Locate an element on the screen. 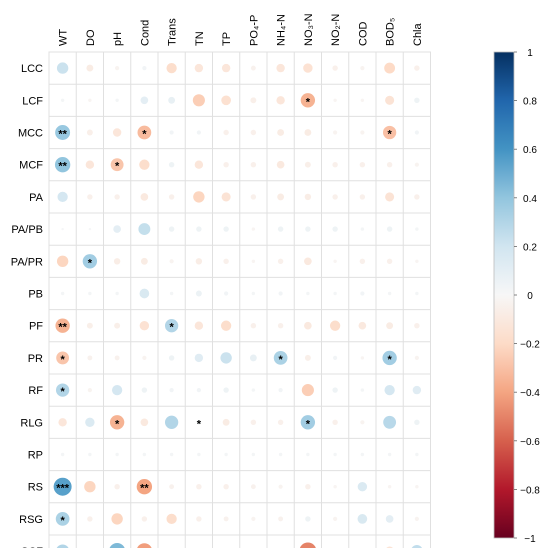 The width and height of the screenshot is (550, 548). colorbar-tick-label-10: −1 is located at coordinates (530, 539).